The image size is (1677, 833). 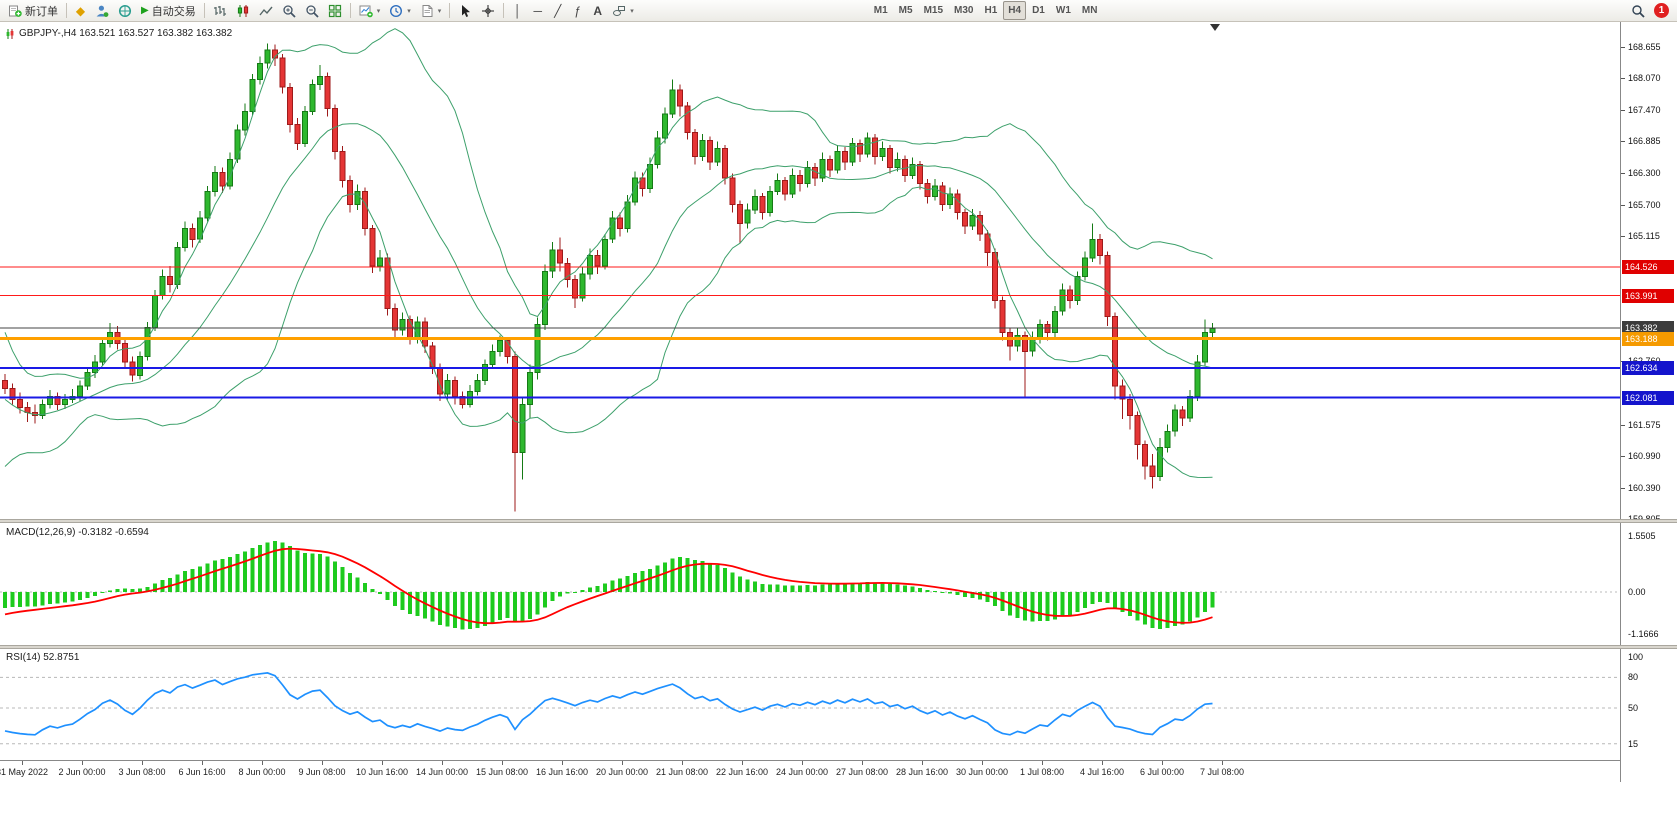 I want to click on time-label: 31 May 2022, so click(x=24, y=772).